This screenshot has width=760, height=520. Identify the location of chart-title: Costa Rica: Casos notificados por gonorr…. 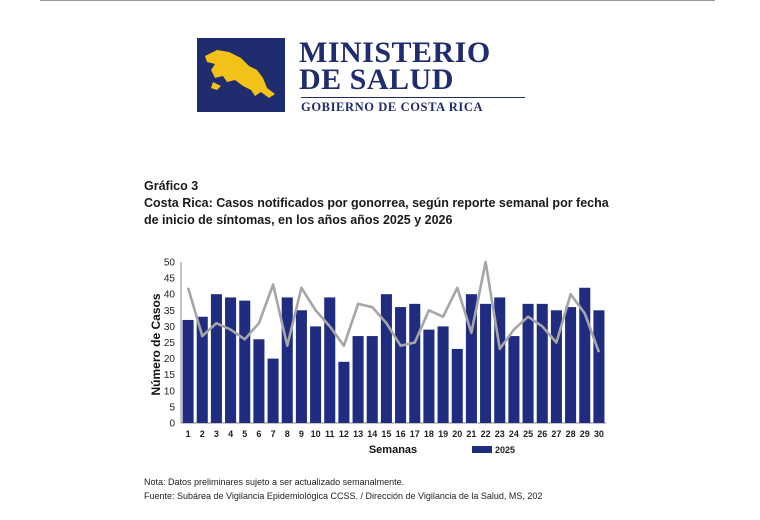
(376, 211).